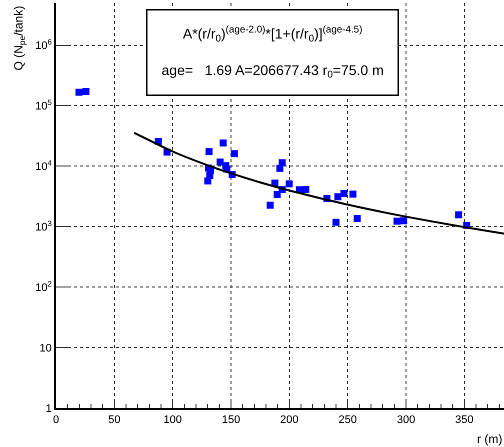 The image size is (504, 447). I want to click on x-tick-label: 250, so click(347, 420).